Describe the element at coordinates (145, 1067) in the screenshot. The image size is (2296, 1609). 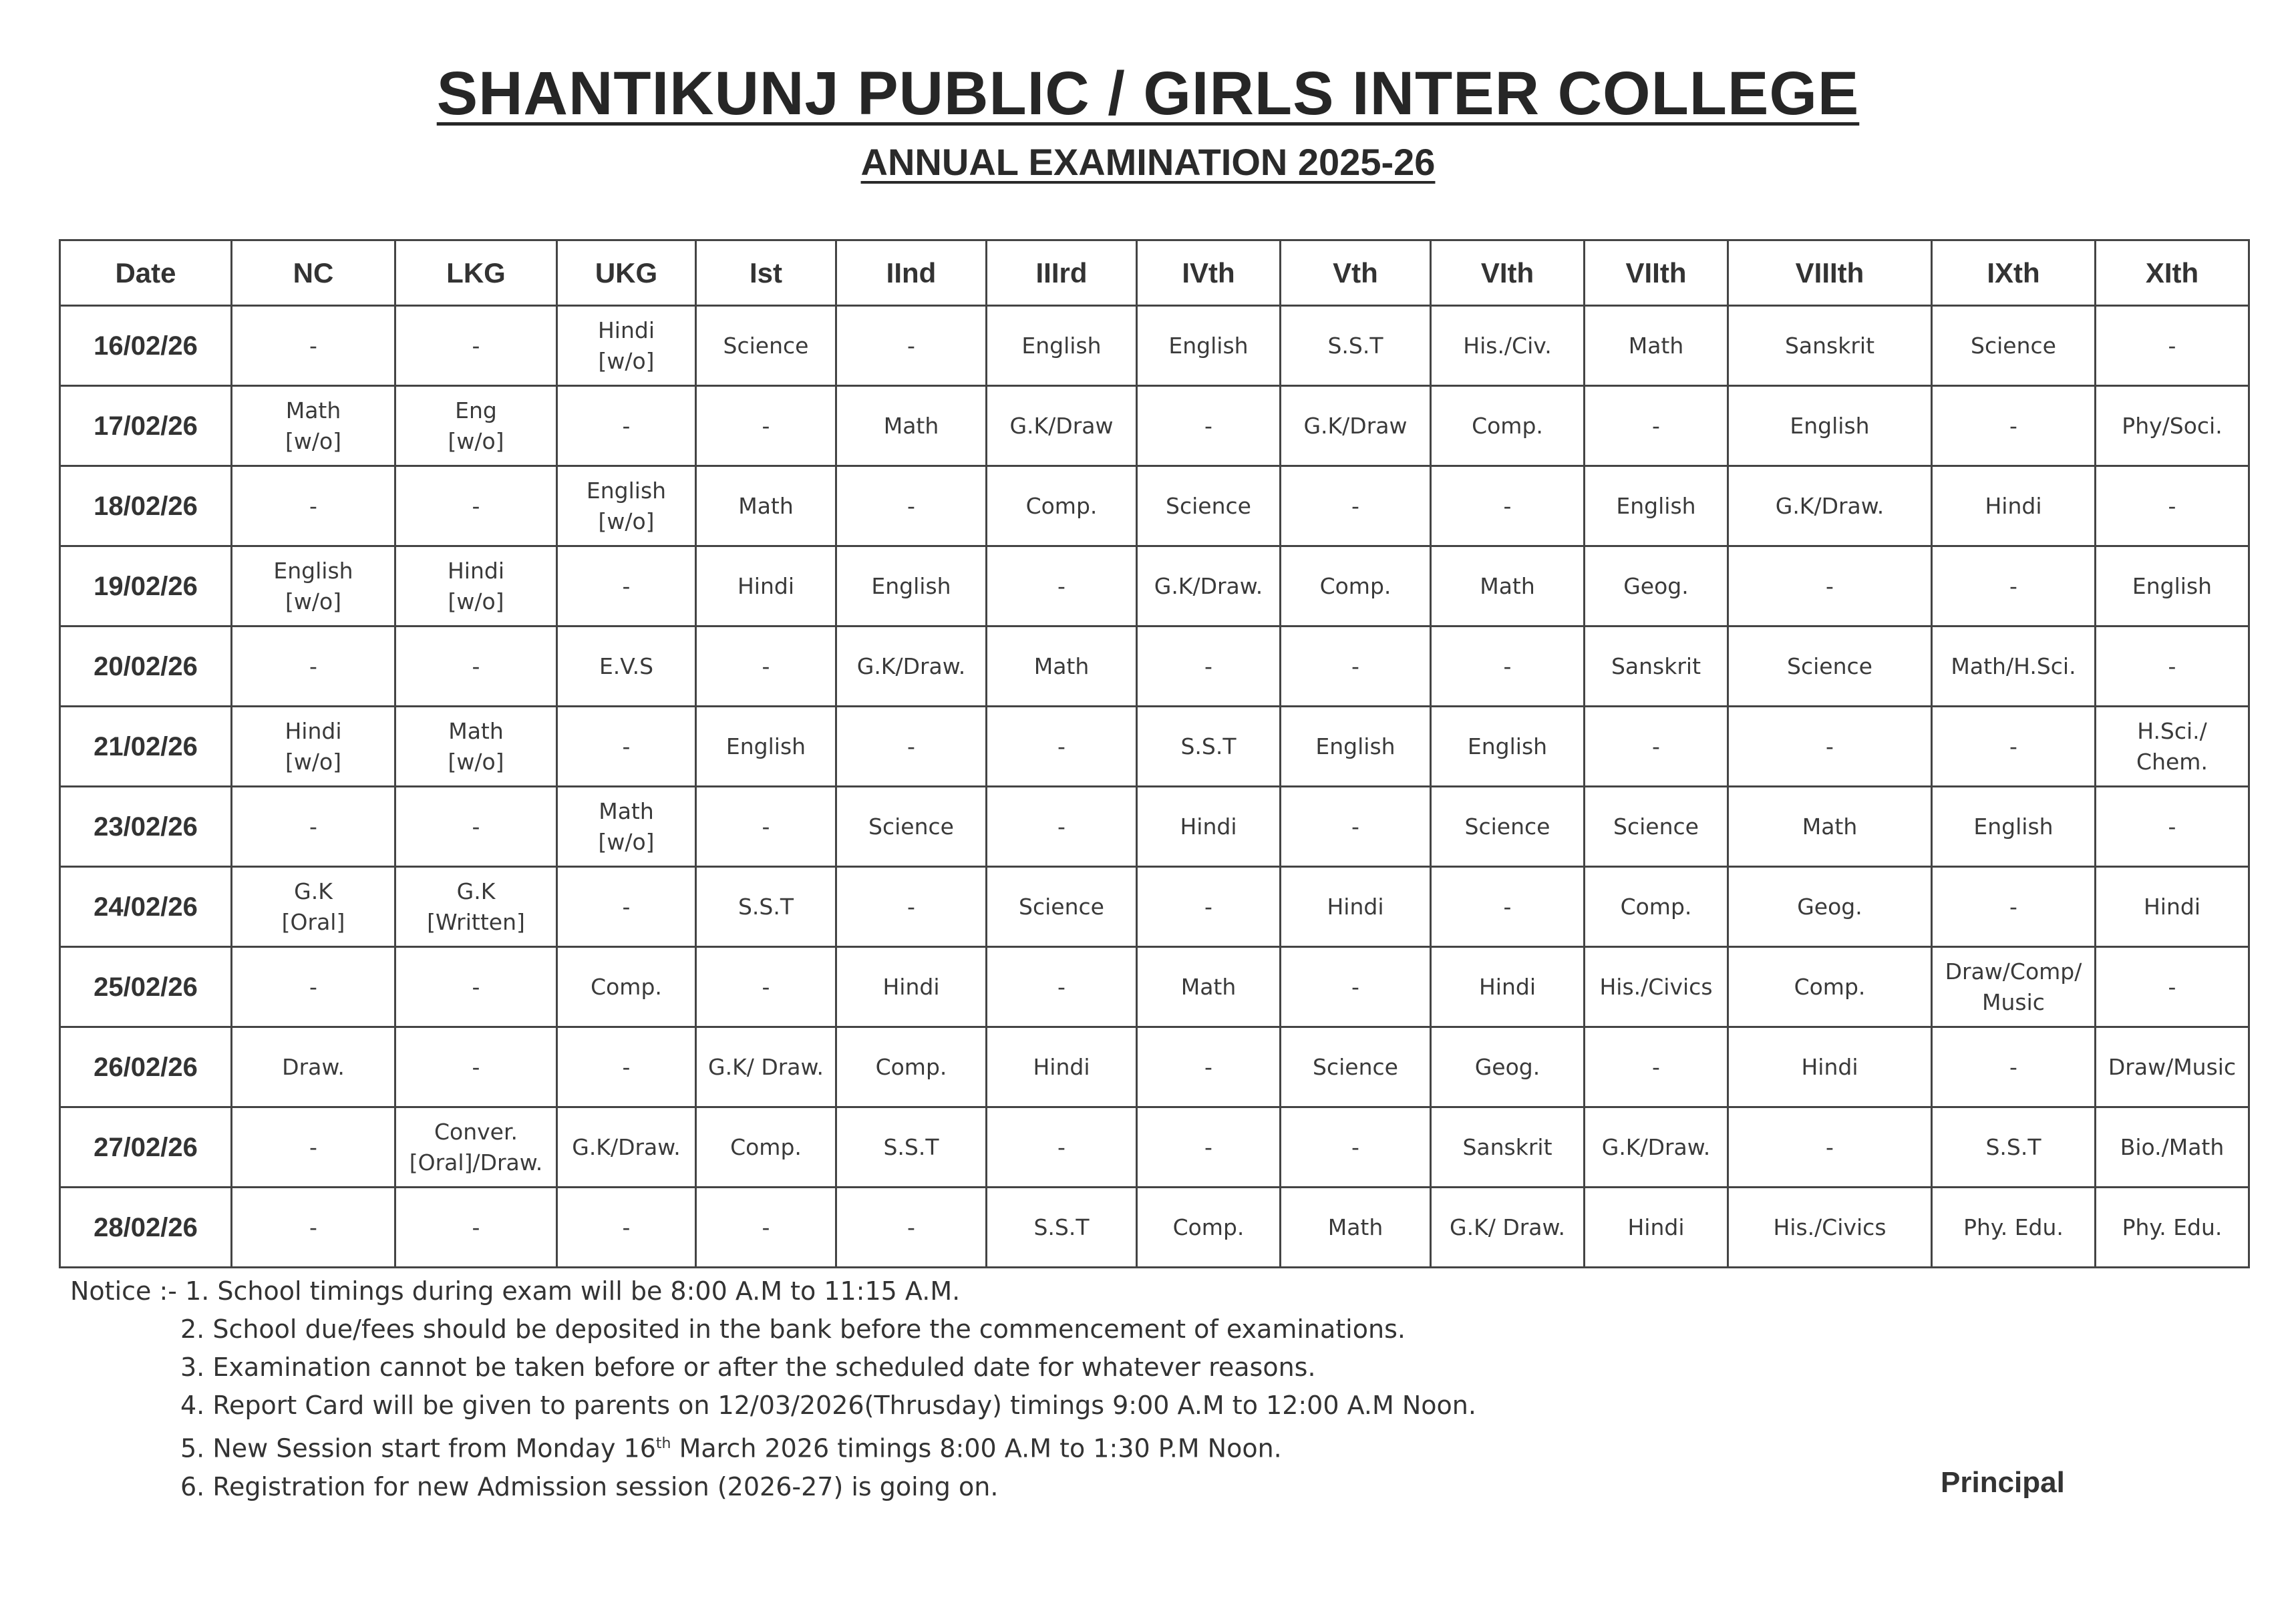
I see `date-cell: 26/02/26` at that location.